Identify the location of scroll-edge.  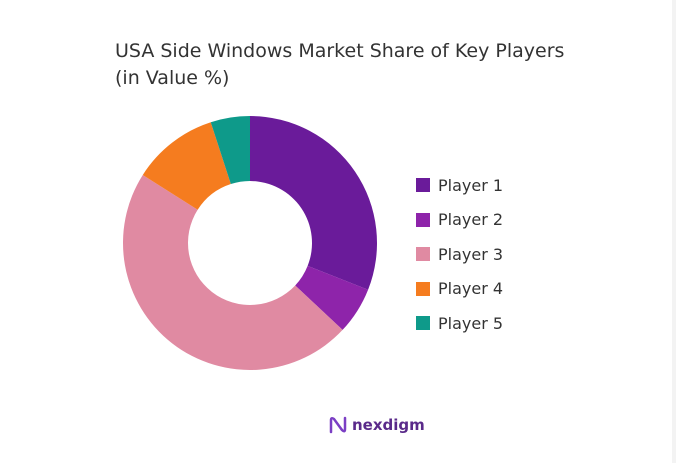
(674, 231).